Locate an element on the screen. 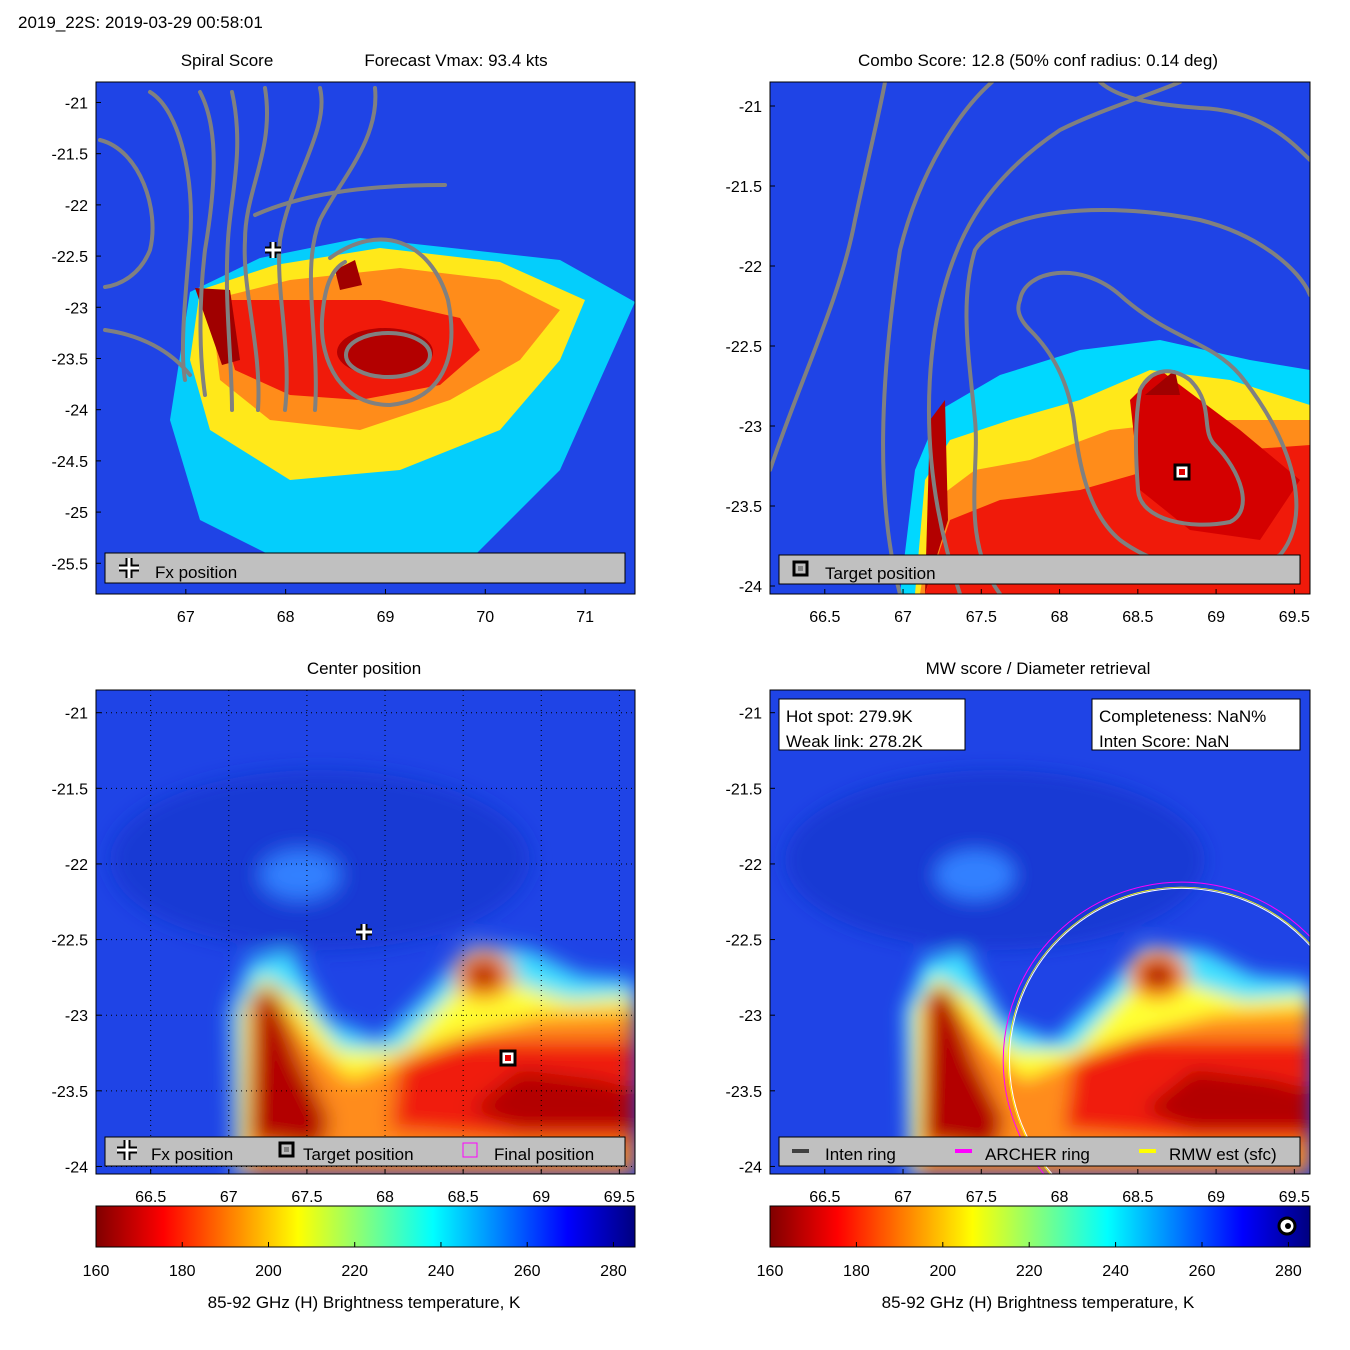  mw-info-right: Completeness: NaN% Inten Score: NaN is located at coordinates (1196, 724).